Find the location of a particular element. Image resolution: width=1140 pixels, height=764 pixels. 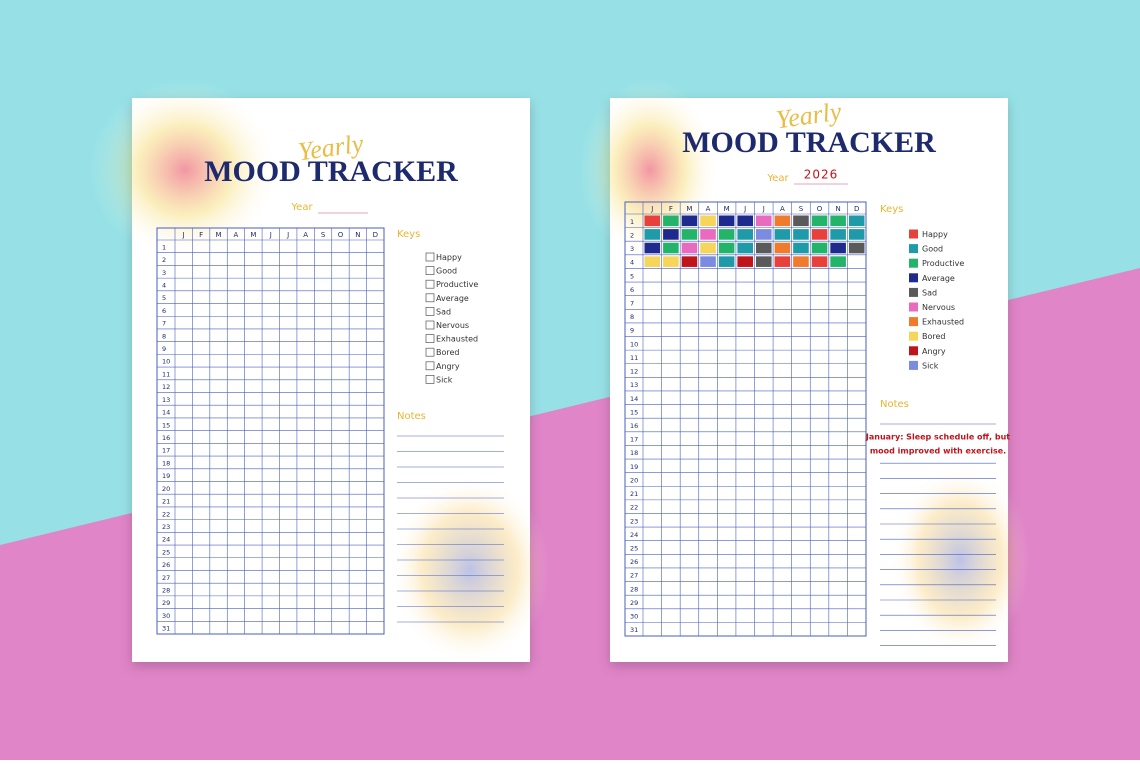

day-label: 30 is located at coordinates (634, 617).